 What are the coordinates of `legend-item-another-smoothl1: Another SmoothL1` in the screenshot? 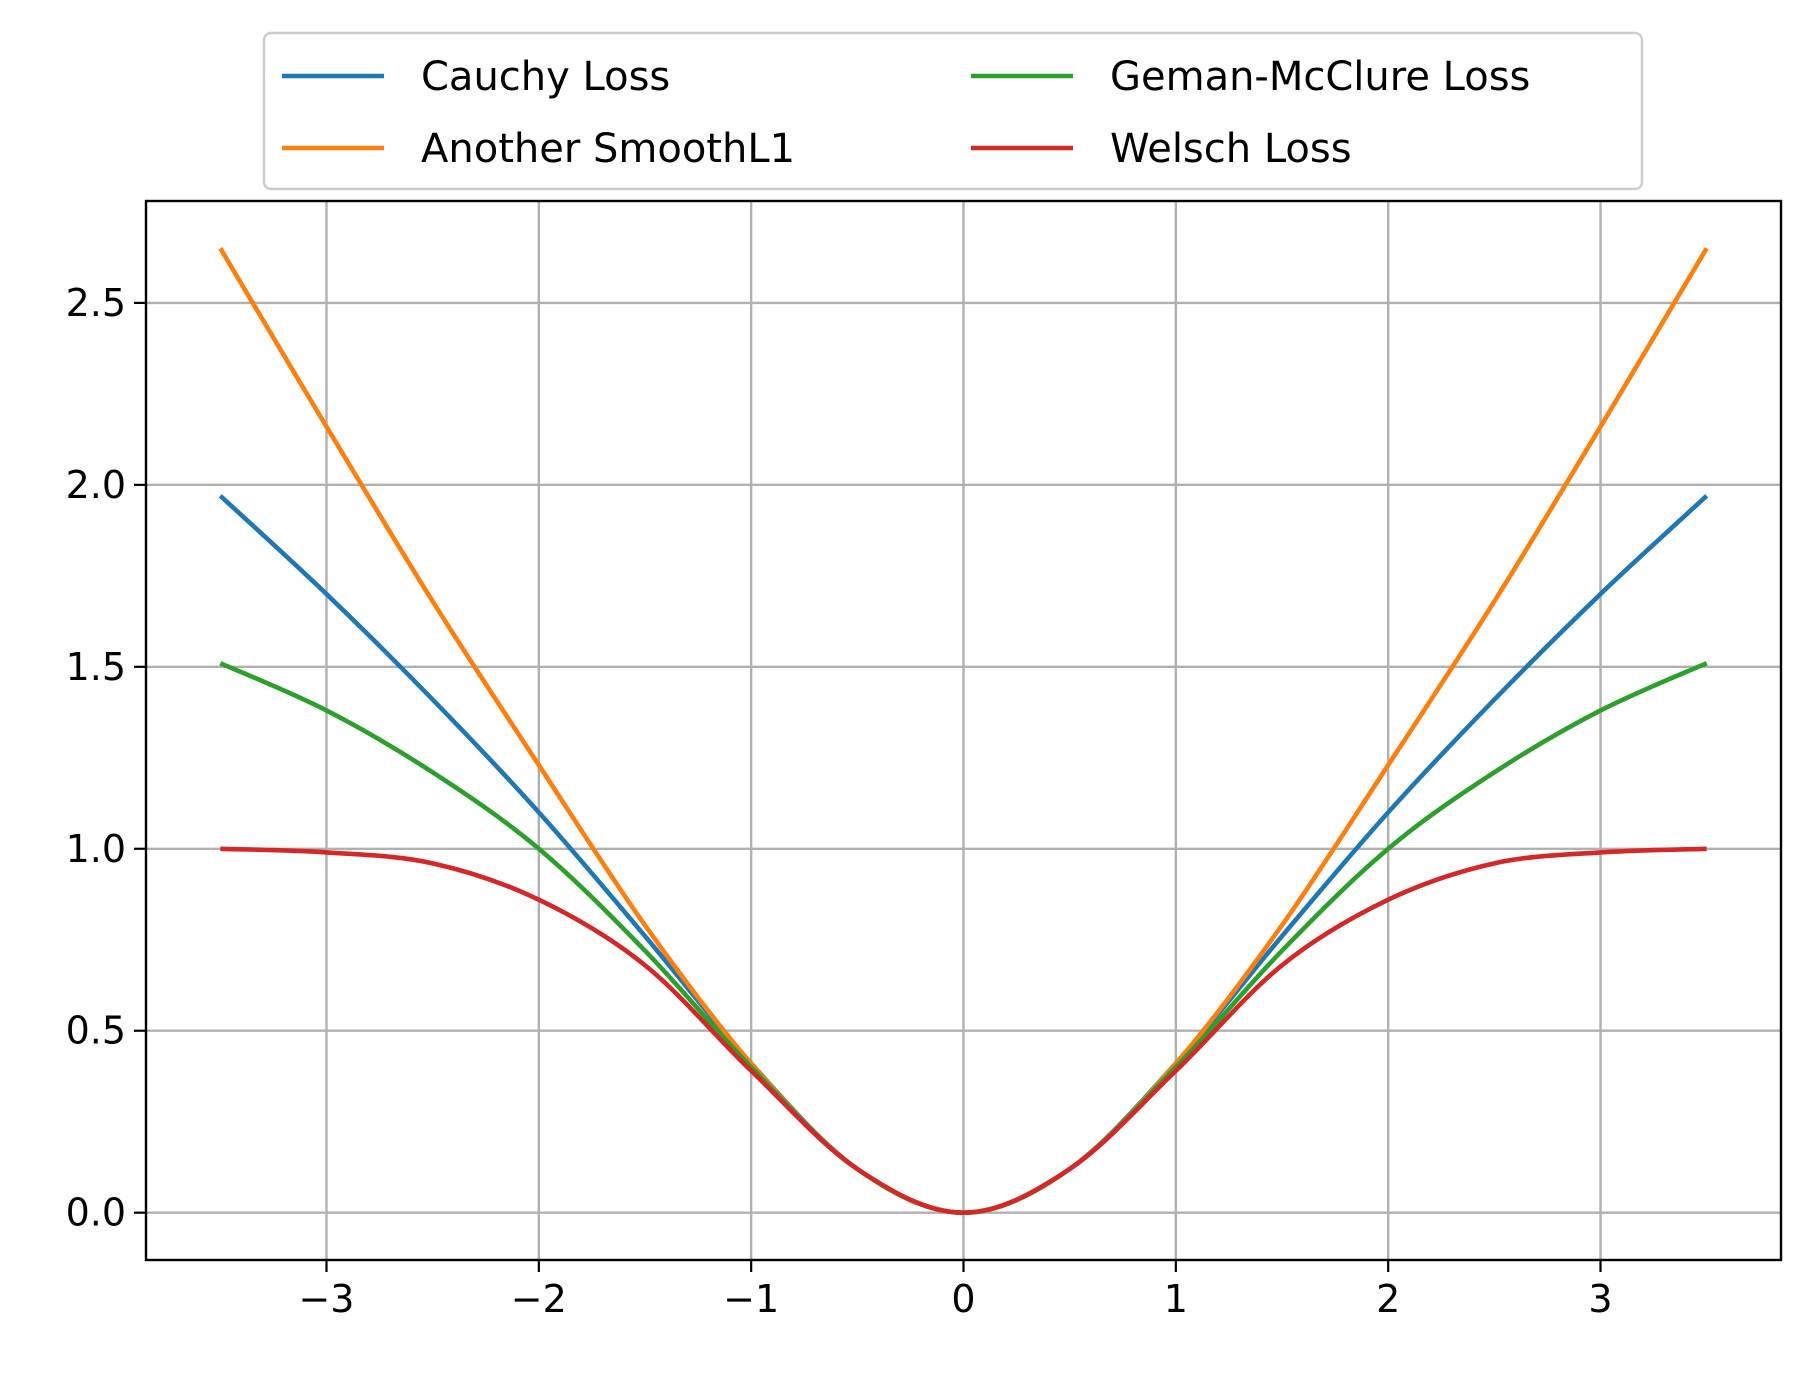 It's located at (538, 149).